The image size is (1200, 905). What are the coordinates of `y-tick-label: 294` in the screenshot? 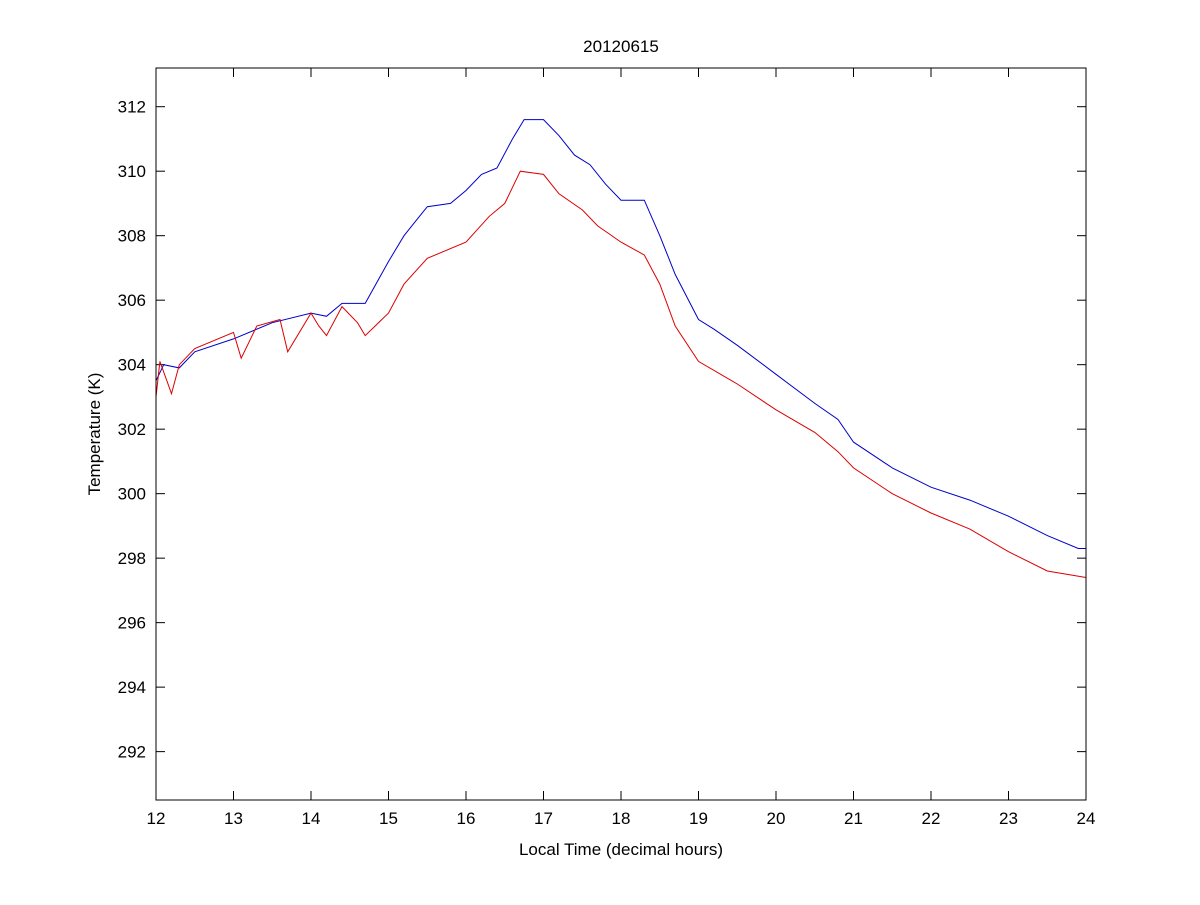 It's located at (132, 687).